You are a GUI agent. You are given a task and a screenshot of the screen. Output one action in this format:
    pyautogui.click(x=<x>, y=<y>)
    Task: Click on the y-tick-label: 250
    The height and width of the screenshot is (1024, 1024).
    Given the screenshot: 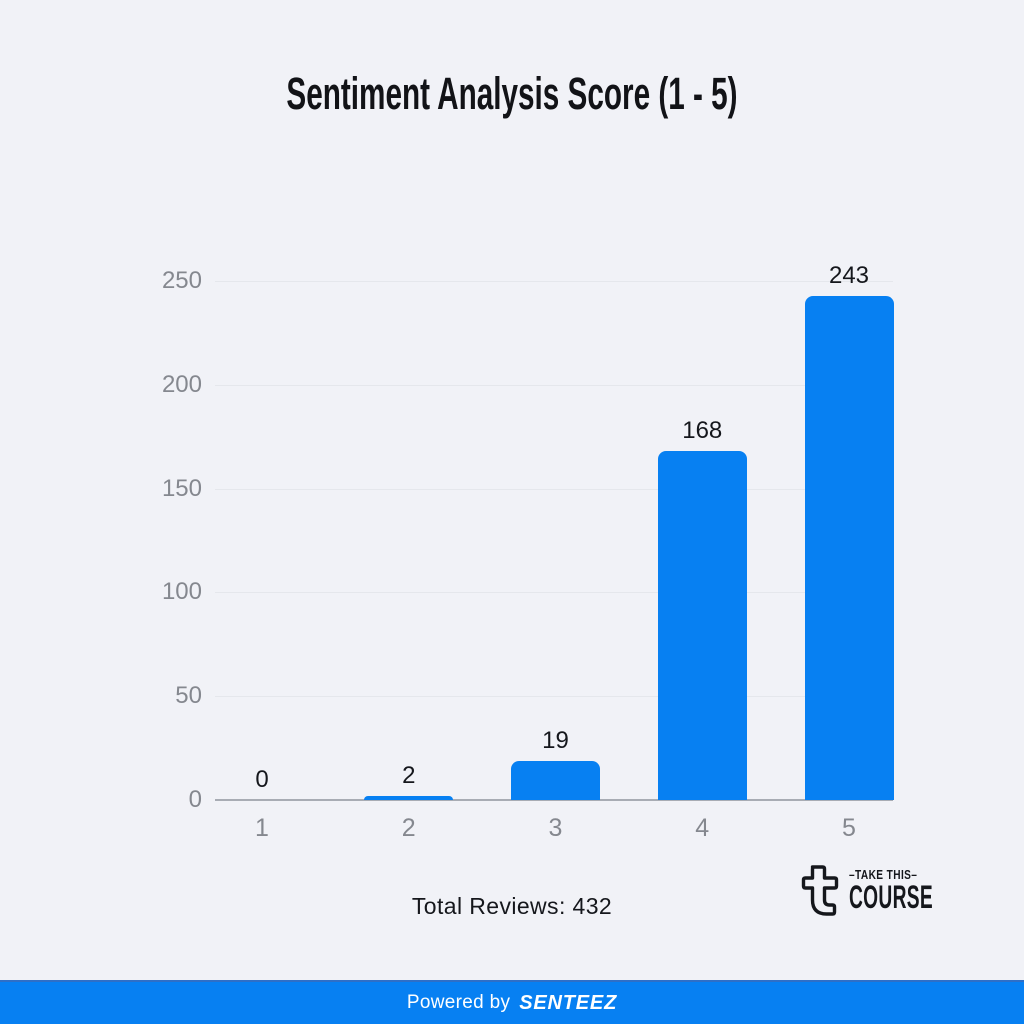 What is the action you would take?
    pyautogui.click(x=181, y=280)
    